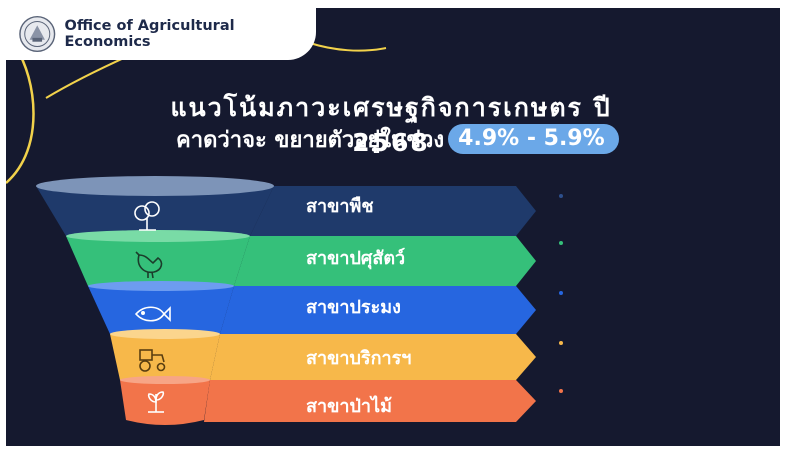  I want to click on arrow-crops, so click(393, 211).